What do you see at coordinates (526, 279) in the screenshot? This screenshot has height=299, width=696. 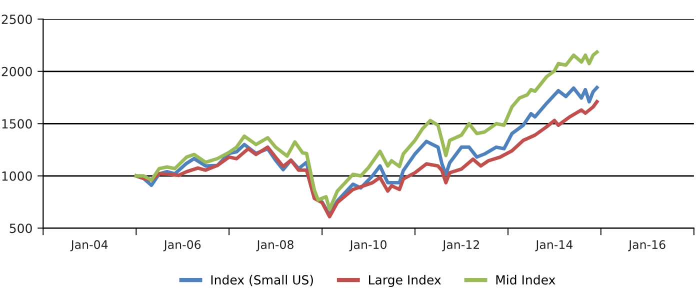 I see `legend-label: Mid Index` at bounding box center [526, 279].